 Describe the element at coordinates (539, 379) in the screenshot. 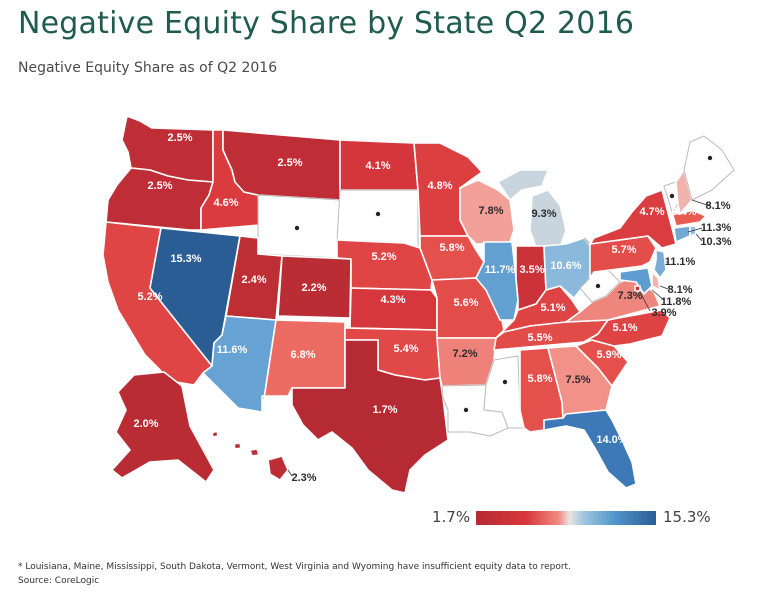

I see `state-label-al: 5.8%` at that location.